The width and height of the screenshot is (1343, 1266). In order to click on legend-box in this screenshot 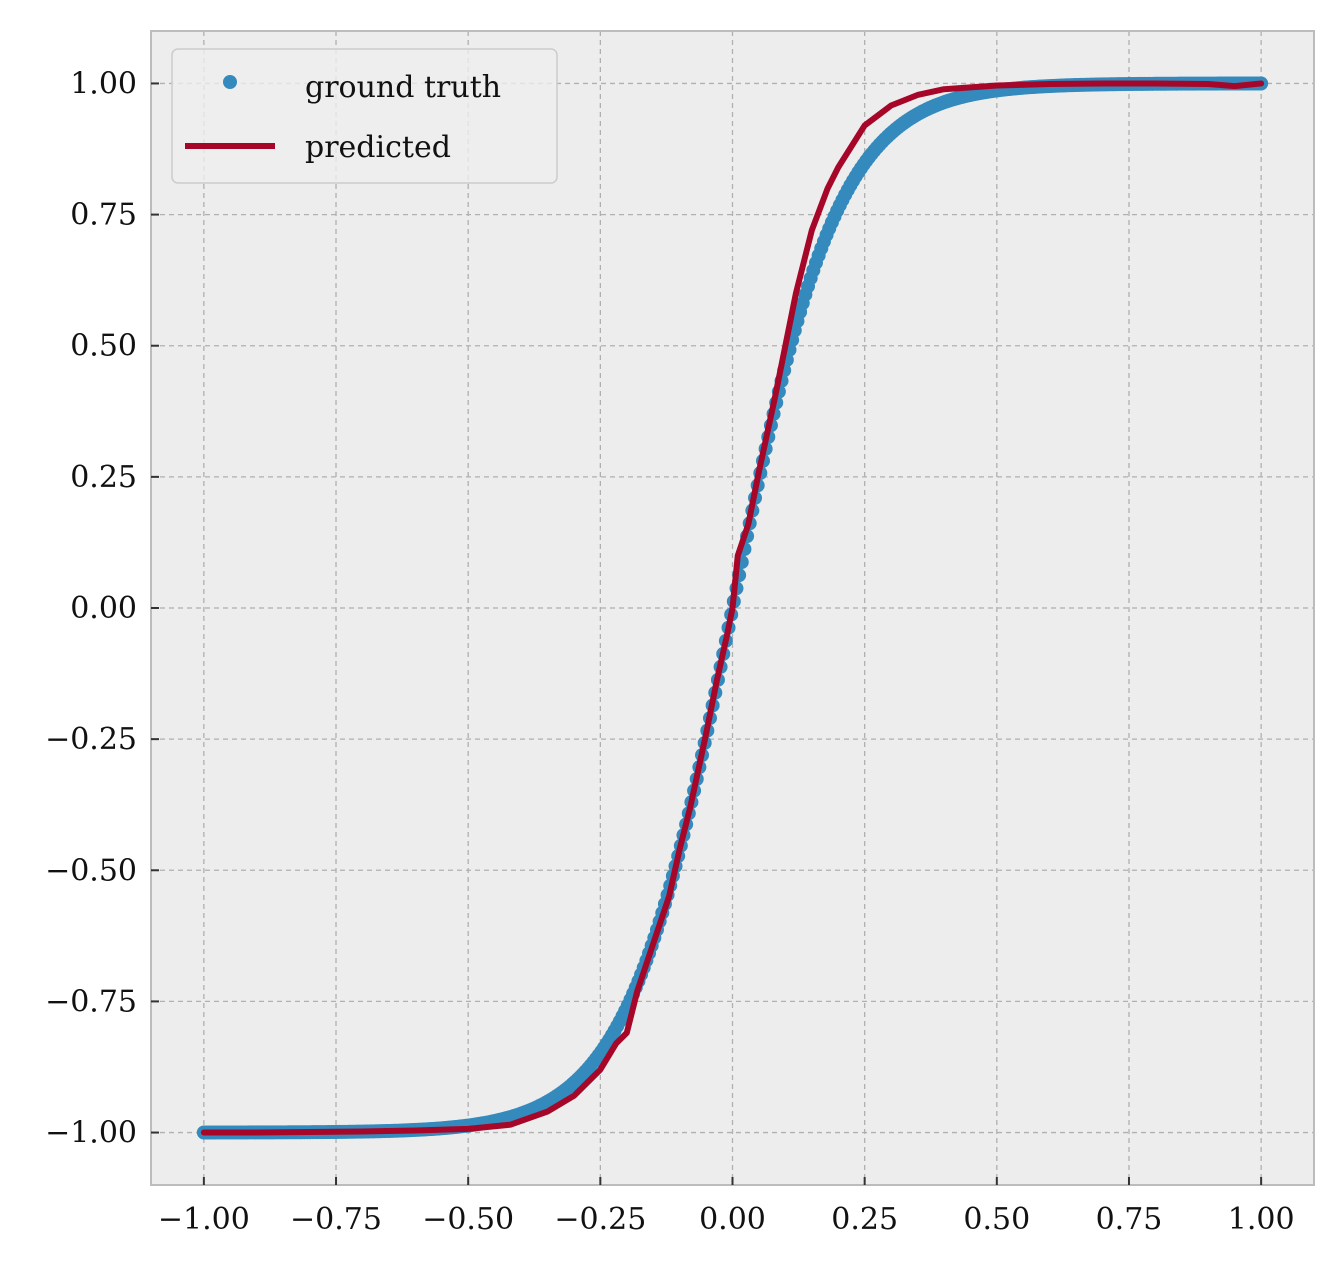, I will do `click(364, 116)`.